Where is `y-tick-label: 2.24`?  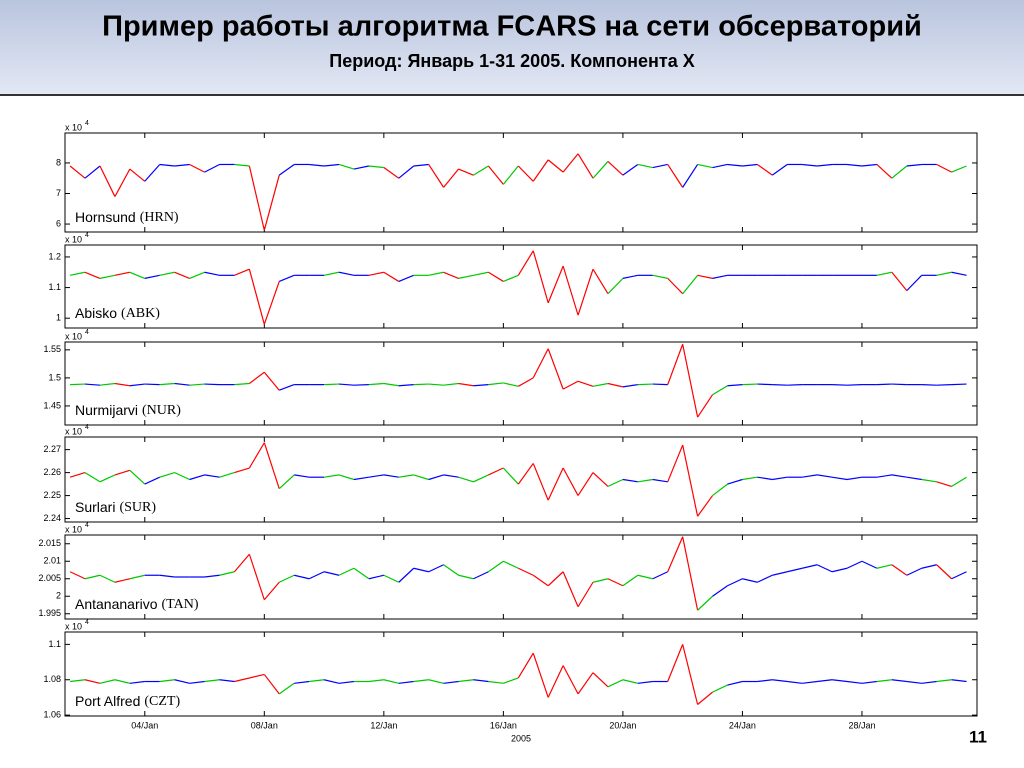
y-tick-label: 2.24 is located at coordinates (52, 518).